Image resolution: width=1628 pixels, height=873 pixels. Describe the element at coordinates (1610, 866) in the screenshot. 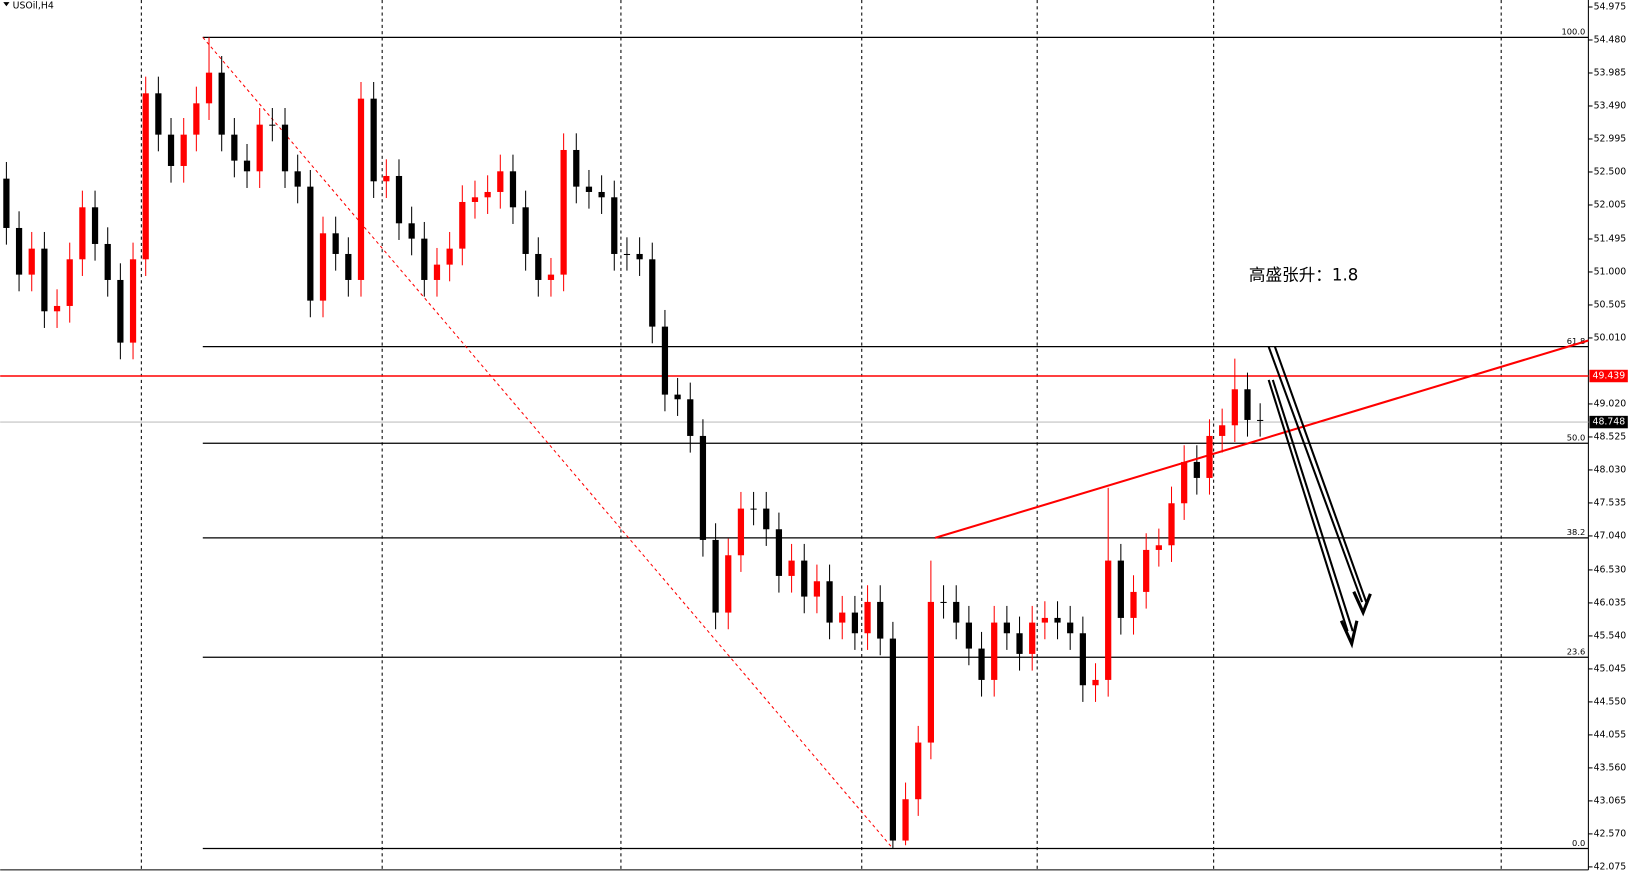

I see `y-tick-label: 42.075` at that location.